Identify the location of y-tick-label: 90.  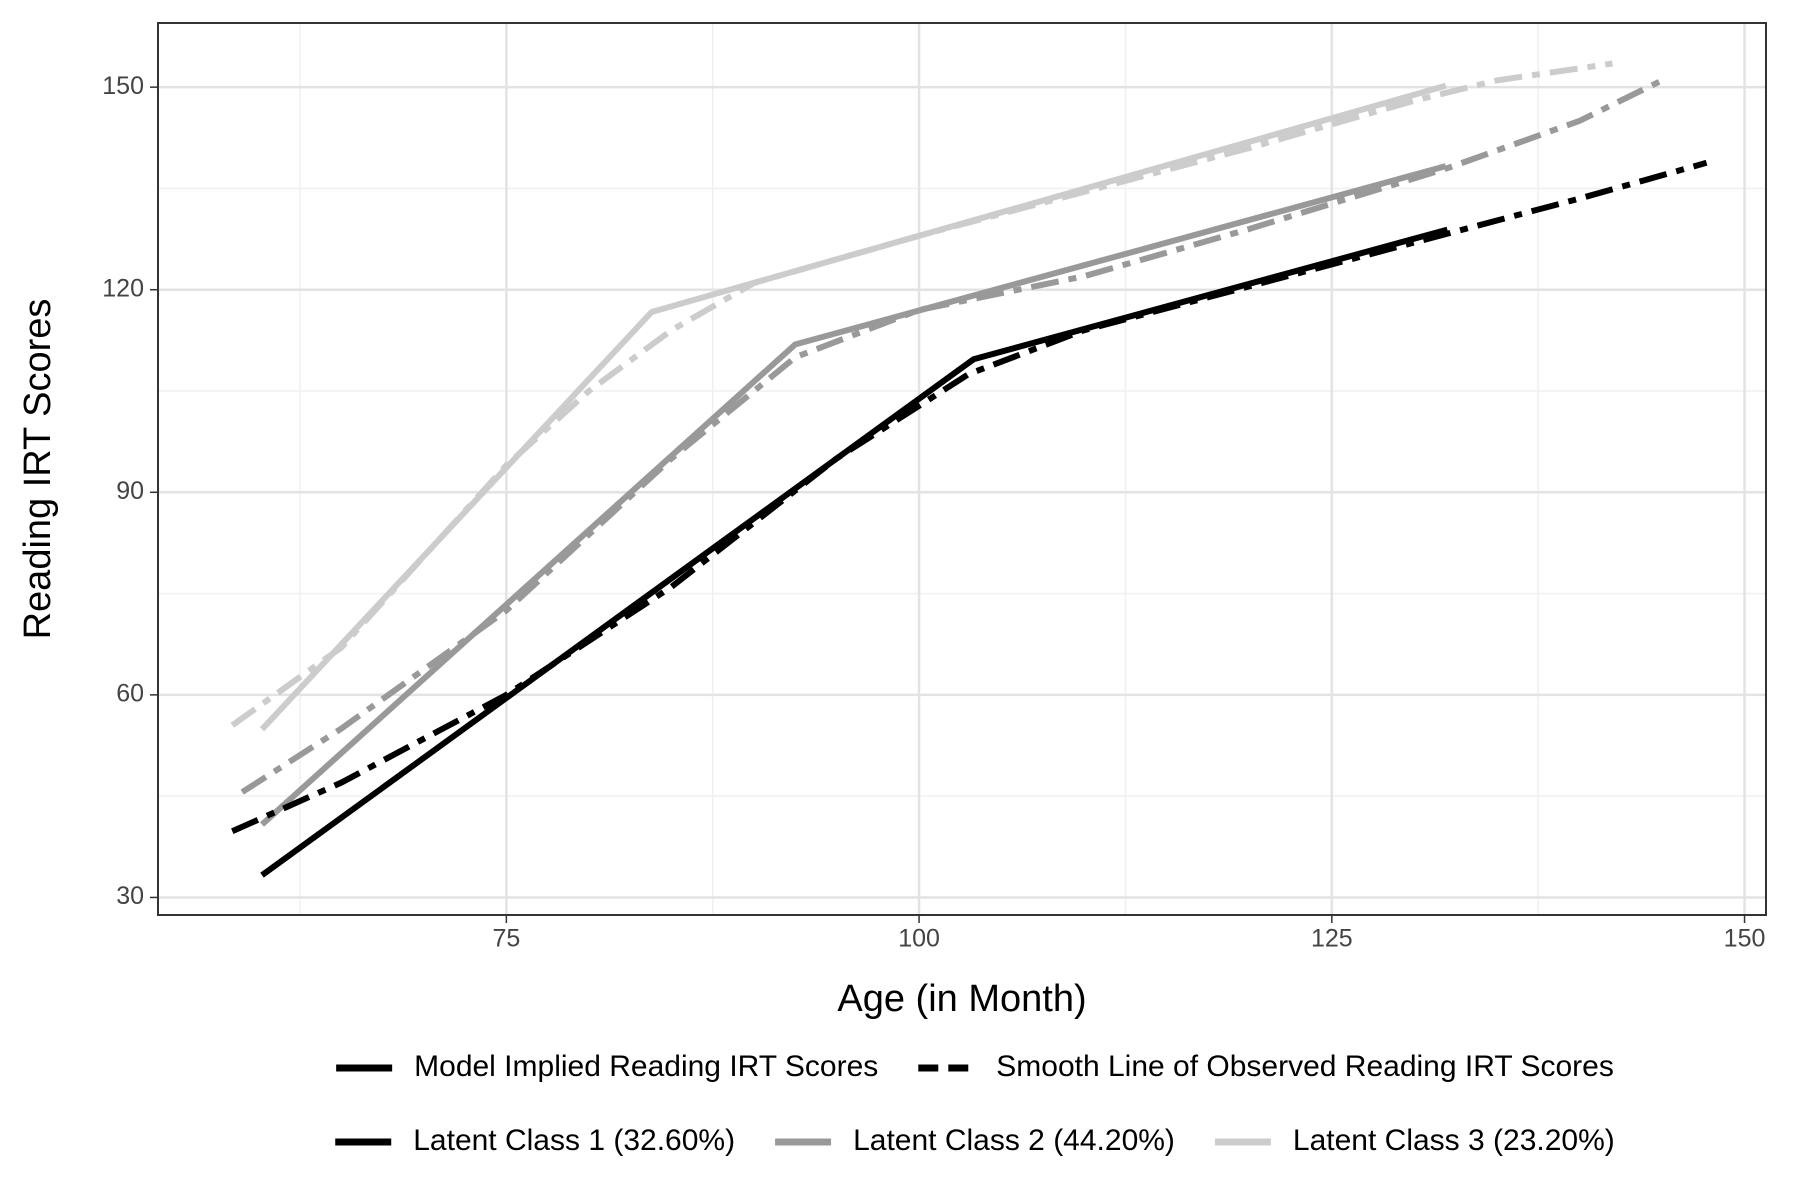
(130, 491).